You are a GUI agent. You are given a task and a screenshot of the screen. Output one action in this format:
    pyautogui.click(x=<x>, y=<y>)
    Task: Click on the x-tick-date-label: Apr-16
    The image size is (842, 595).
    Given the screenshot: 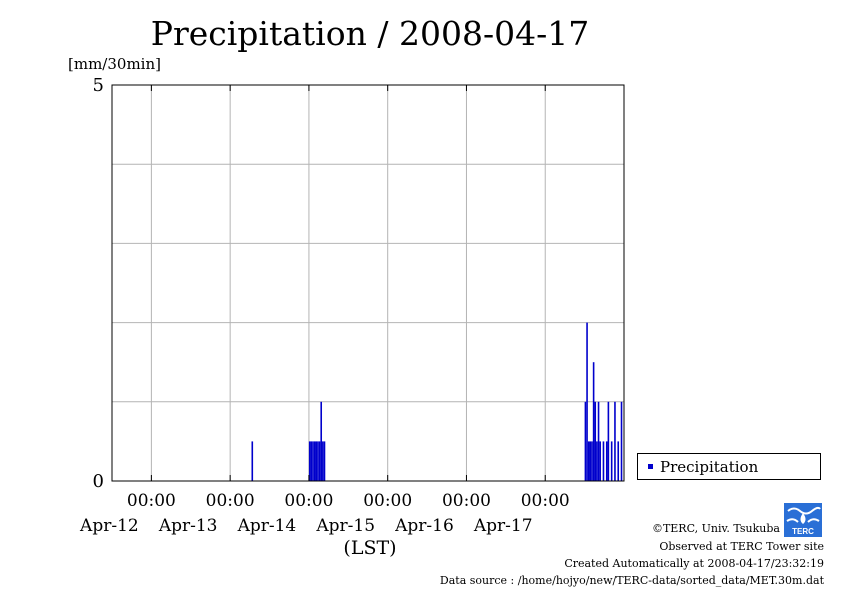 What is the action you would take?
    pyautogui.click(x=424, y=526)
    